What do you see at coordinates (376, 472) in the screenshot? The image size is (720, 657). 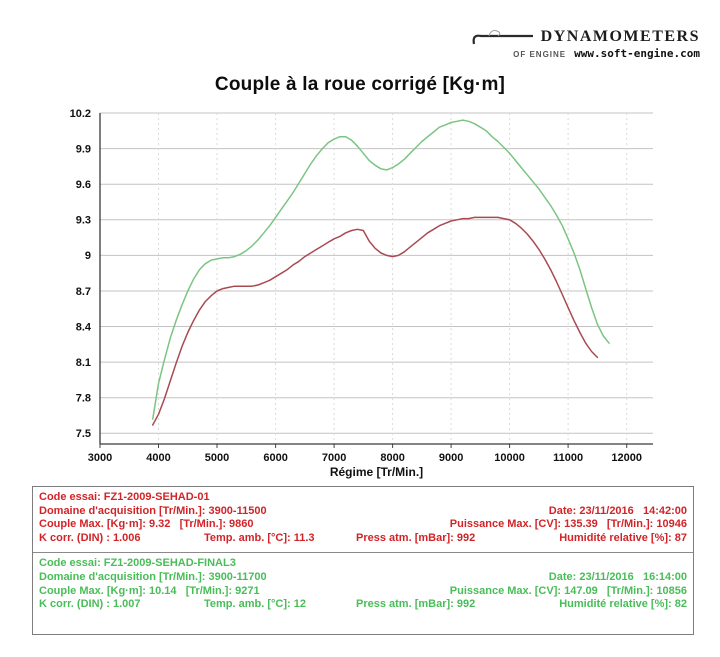 I see `x-axis-title: Régime [Tr/Min.]` at bounding box center [376, 472].